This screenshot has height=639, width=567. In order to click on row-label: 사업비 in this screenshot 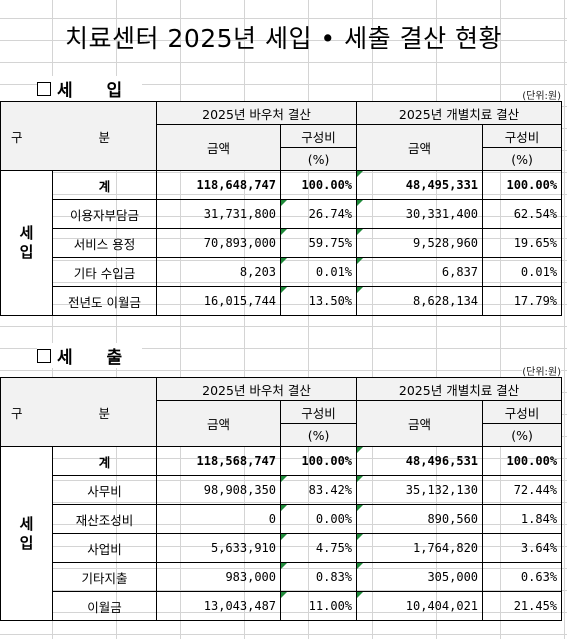, I will do `click(104, 548)`.